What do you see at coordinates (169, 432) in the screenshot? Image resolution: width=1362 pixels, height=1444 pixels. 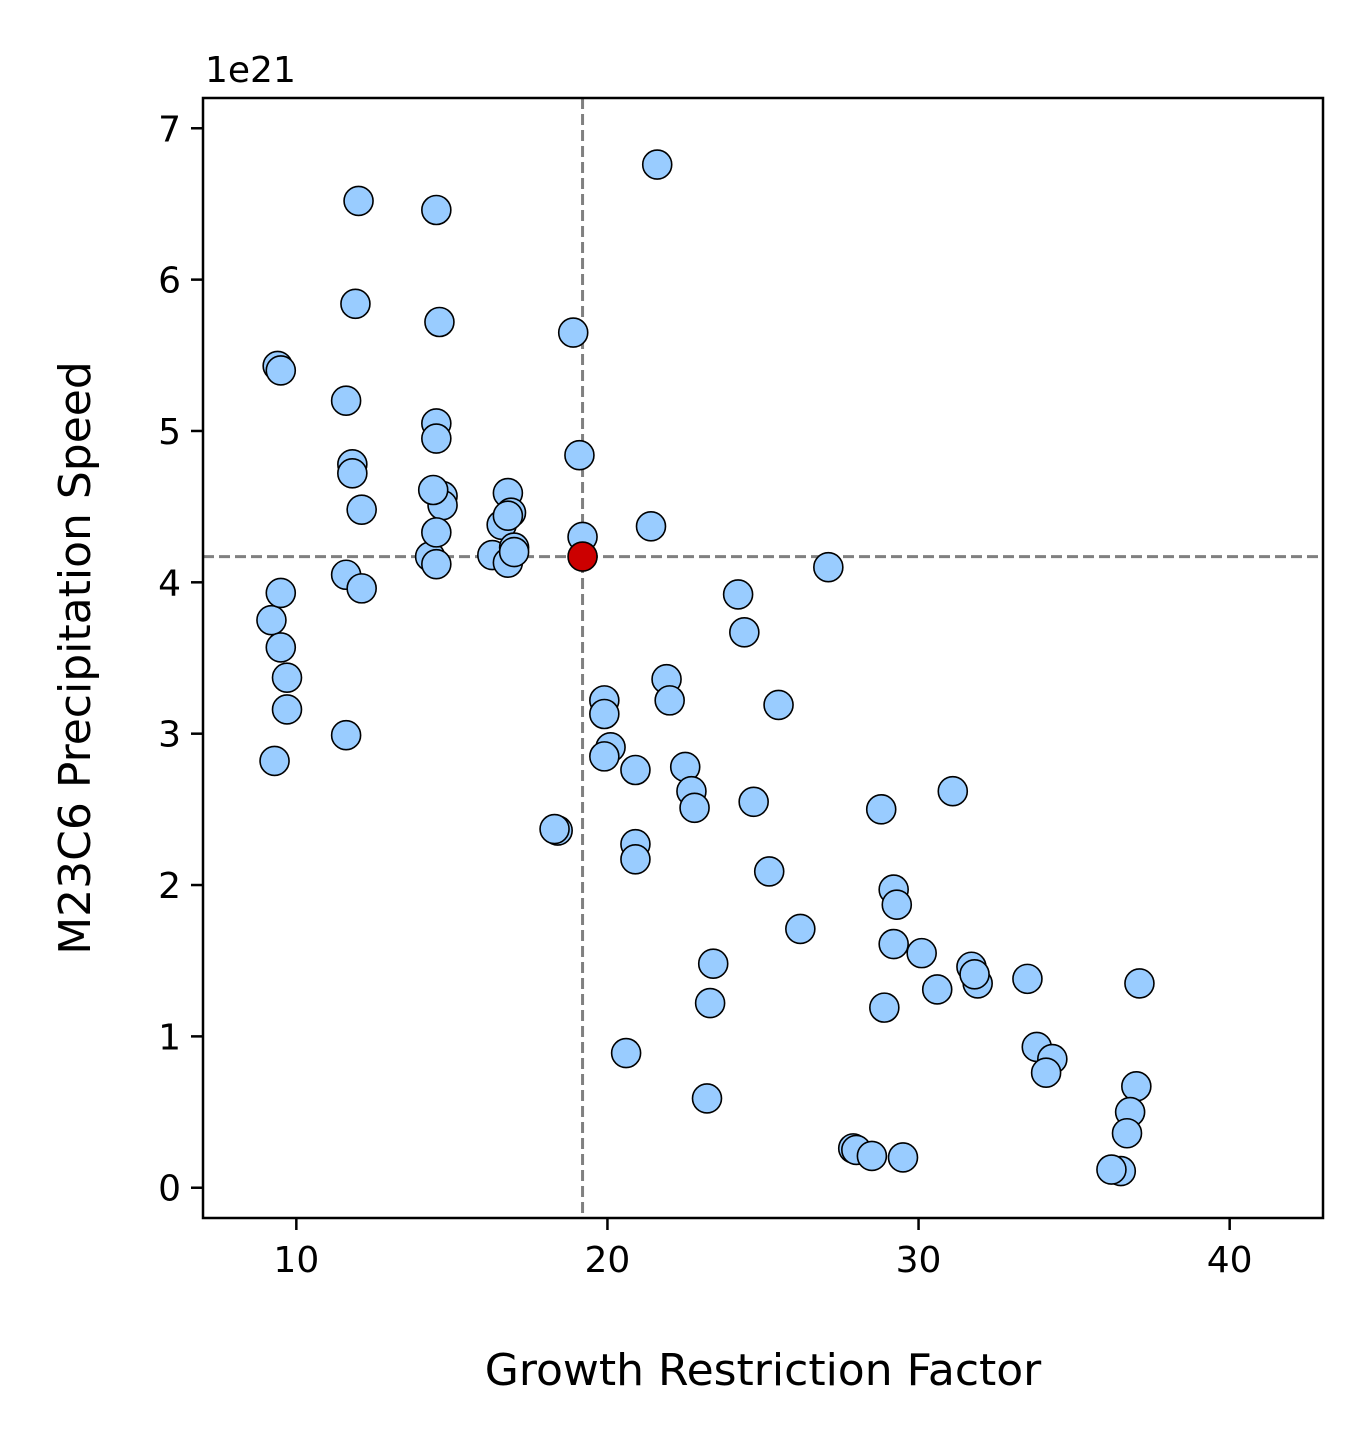 I see `y-tick-label: 5` at bounding box center [169, 432].